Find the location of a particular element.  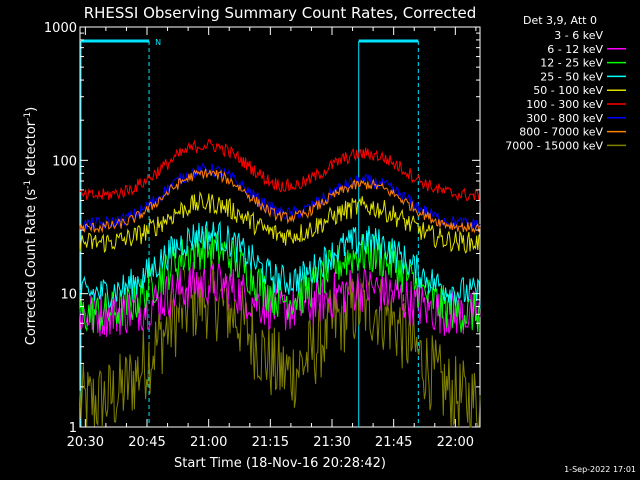

x-tick-label: 21:45 is located at coordinates (393, 442).